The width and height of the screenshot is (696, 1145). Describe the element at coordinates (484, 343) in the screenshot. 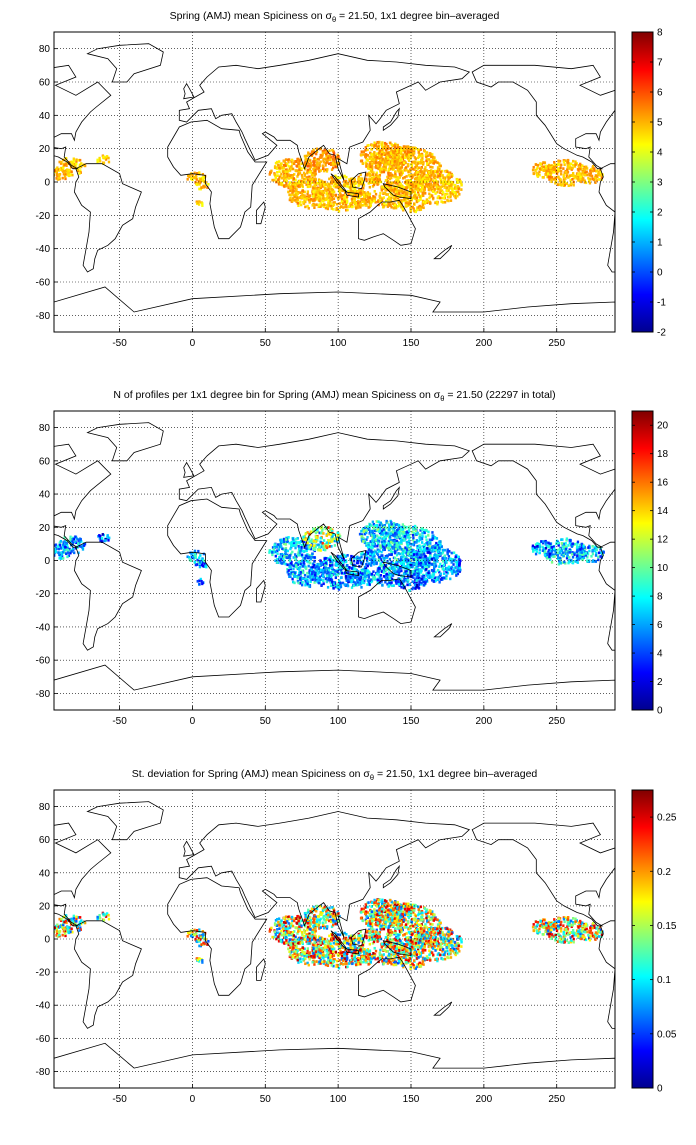

I see `x-tick-label: 200` at that location.